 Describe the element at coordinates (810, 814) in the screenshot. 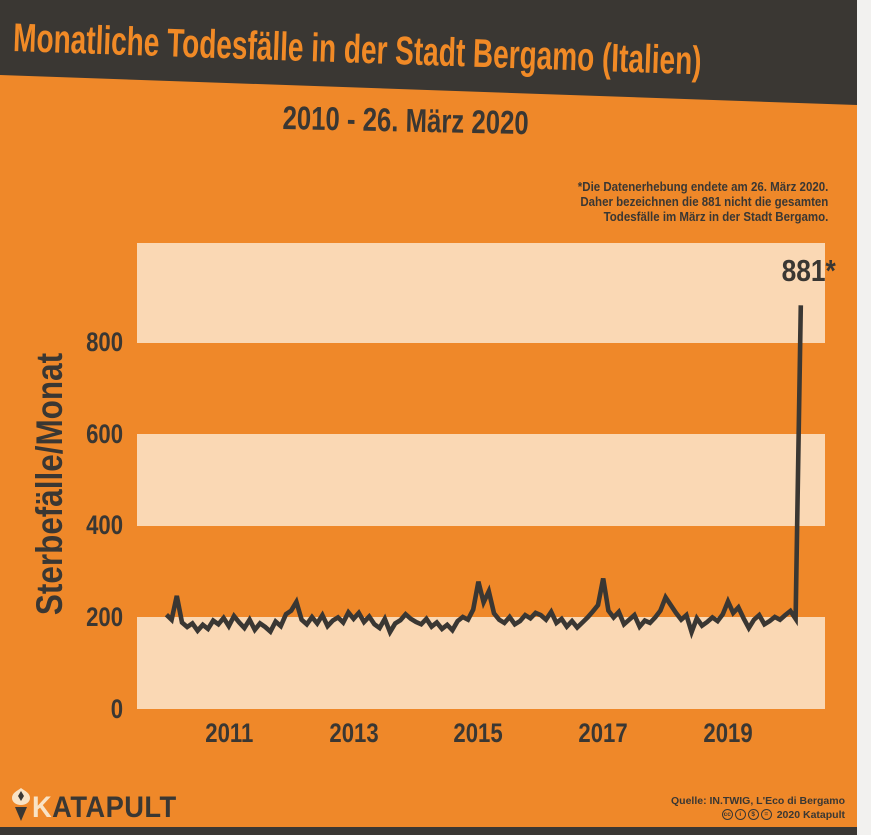

I see `license-year: 2020 Katapult` at that location.